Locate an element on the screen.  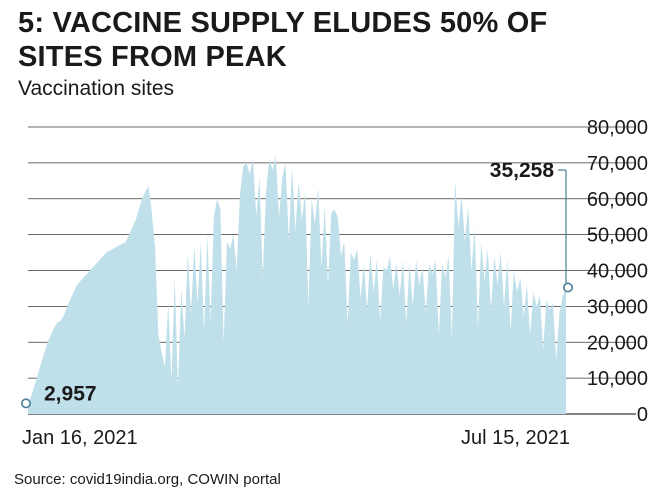
y-tick-label: 30,000 is located at coordinates (617, 307).